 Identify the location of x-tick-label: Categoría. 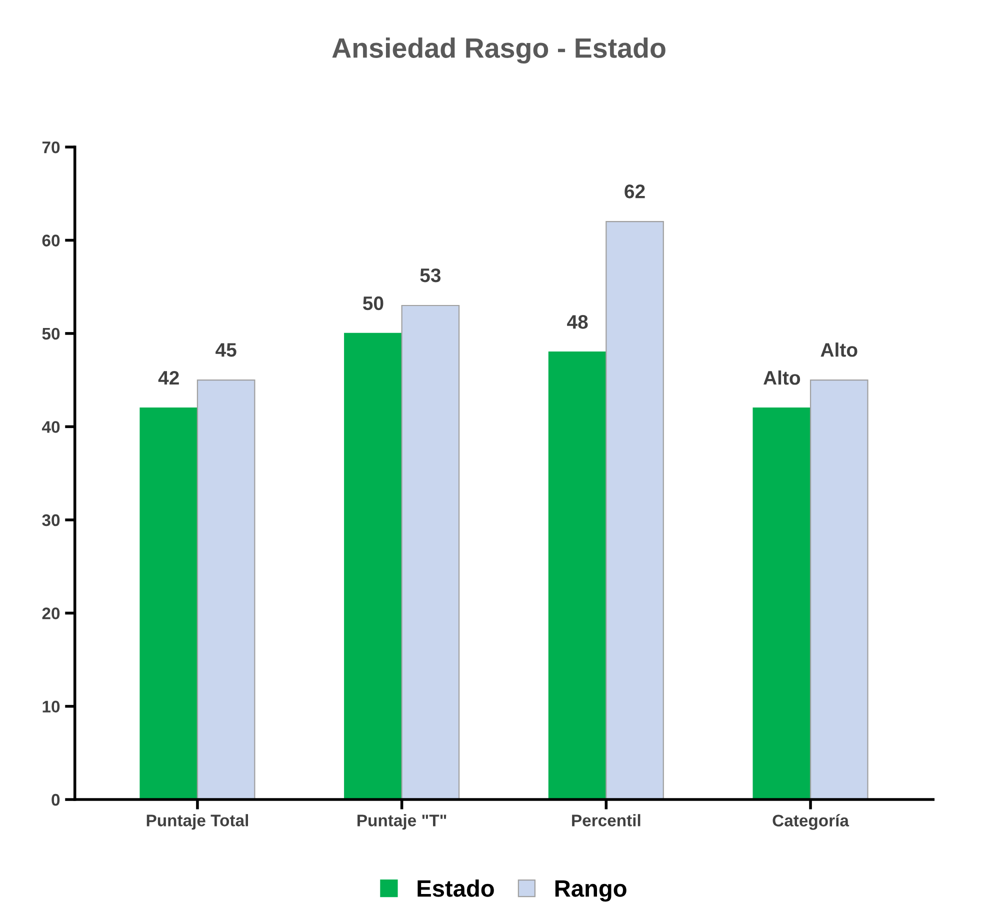
(811, 822).